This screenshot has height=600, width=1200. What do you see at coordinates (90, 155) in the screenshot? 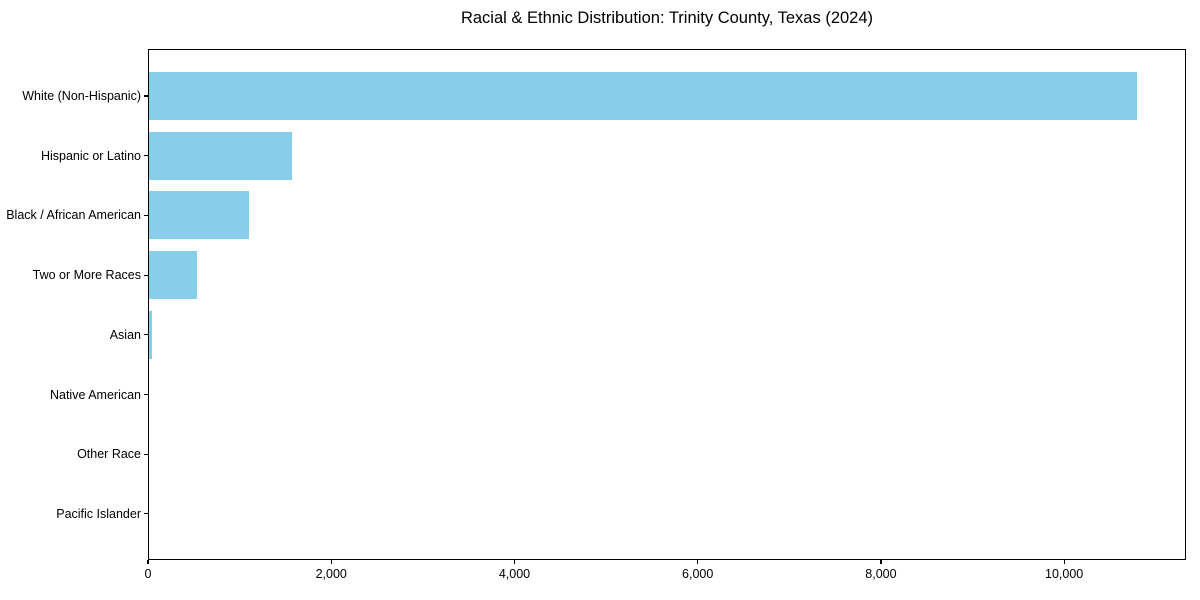
I see `y-tick-label: Hispanic or Latino` at bounding box center [90, 155].